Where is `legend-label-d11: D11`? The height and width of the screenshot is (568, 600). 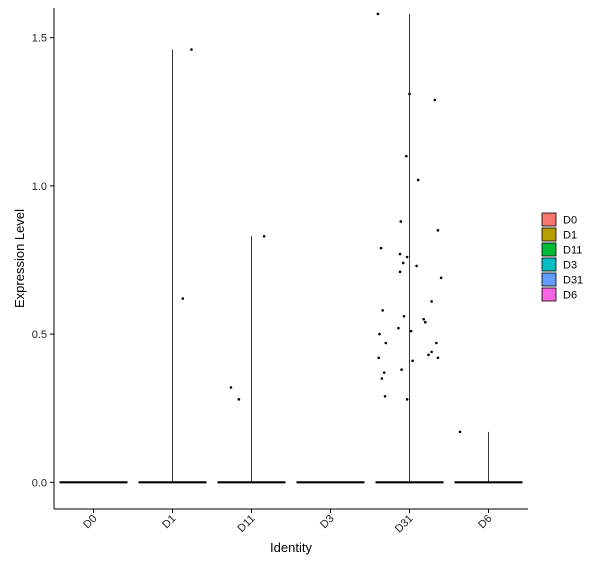 legend-label-d11: D11 is located at coordinates (572, 251).